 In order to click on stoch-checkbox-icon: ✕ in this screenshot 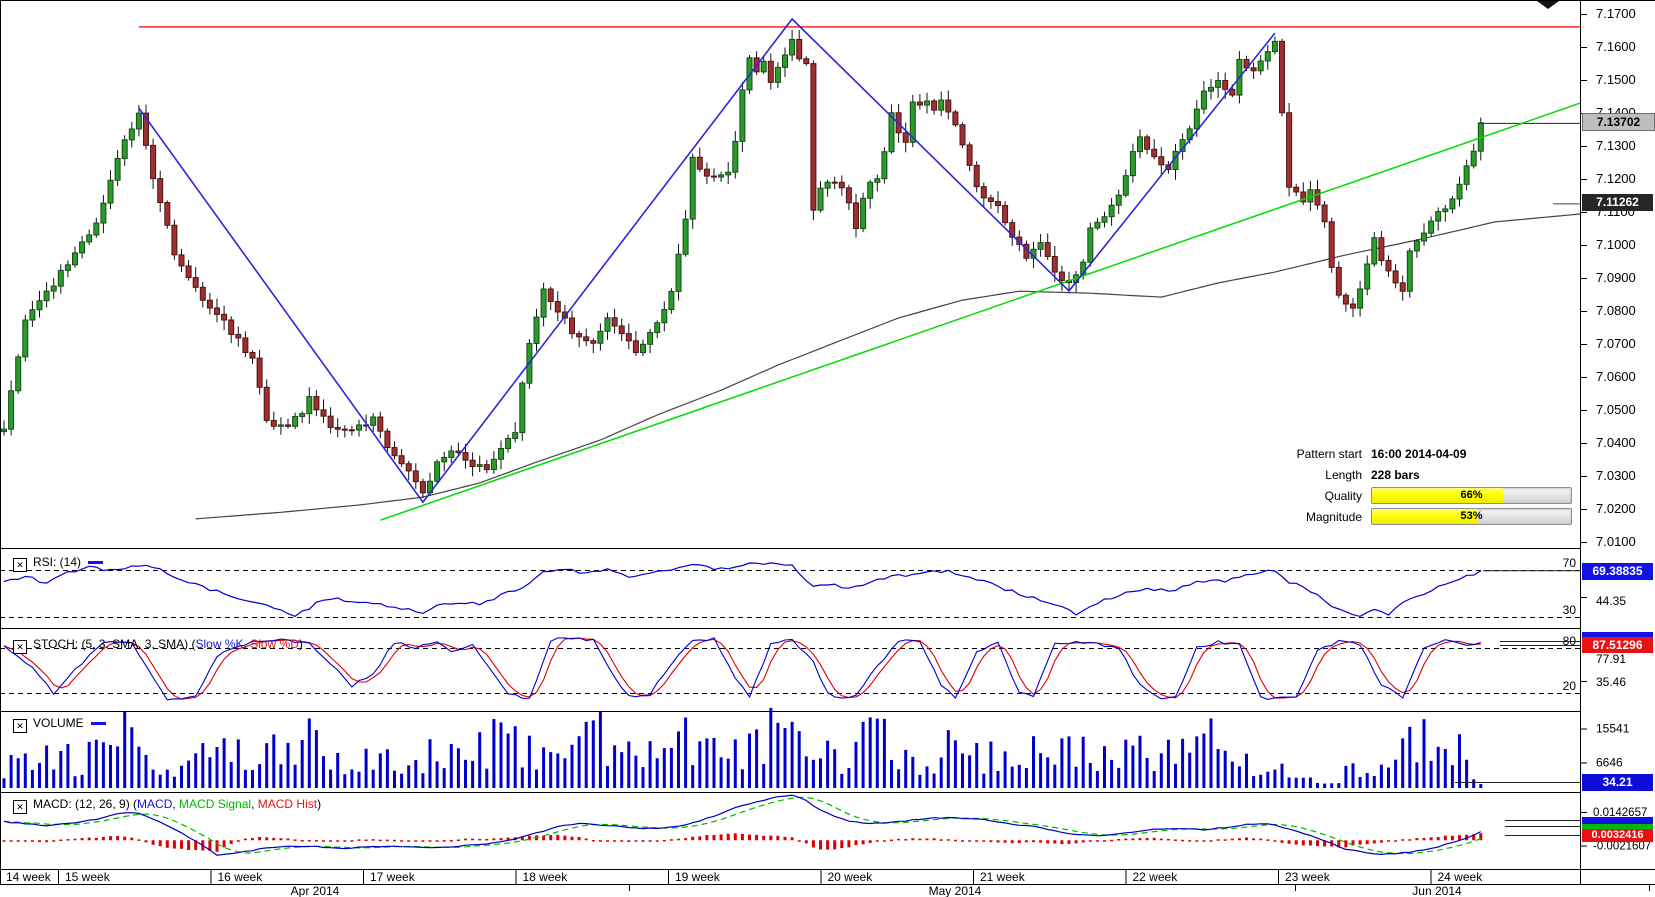, I will do `click(20, 647)`.